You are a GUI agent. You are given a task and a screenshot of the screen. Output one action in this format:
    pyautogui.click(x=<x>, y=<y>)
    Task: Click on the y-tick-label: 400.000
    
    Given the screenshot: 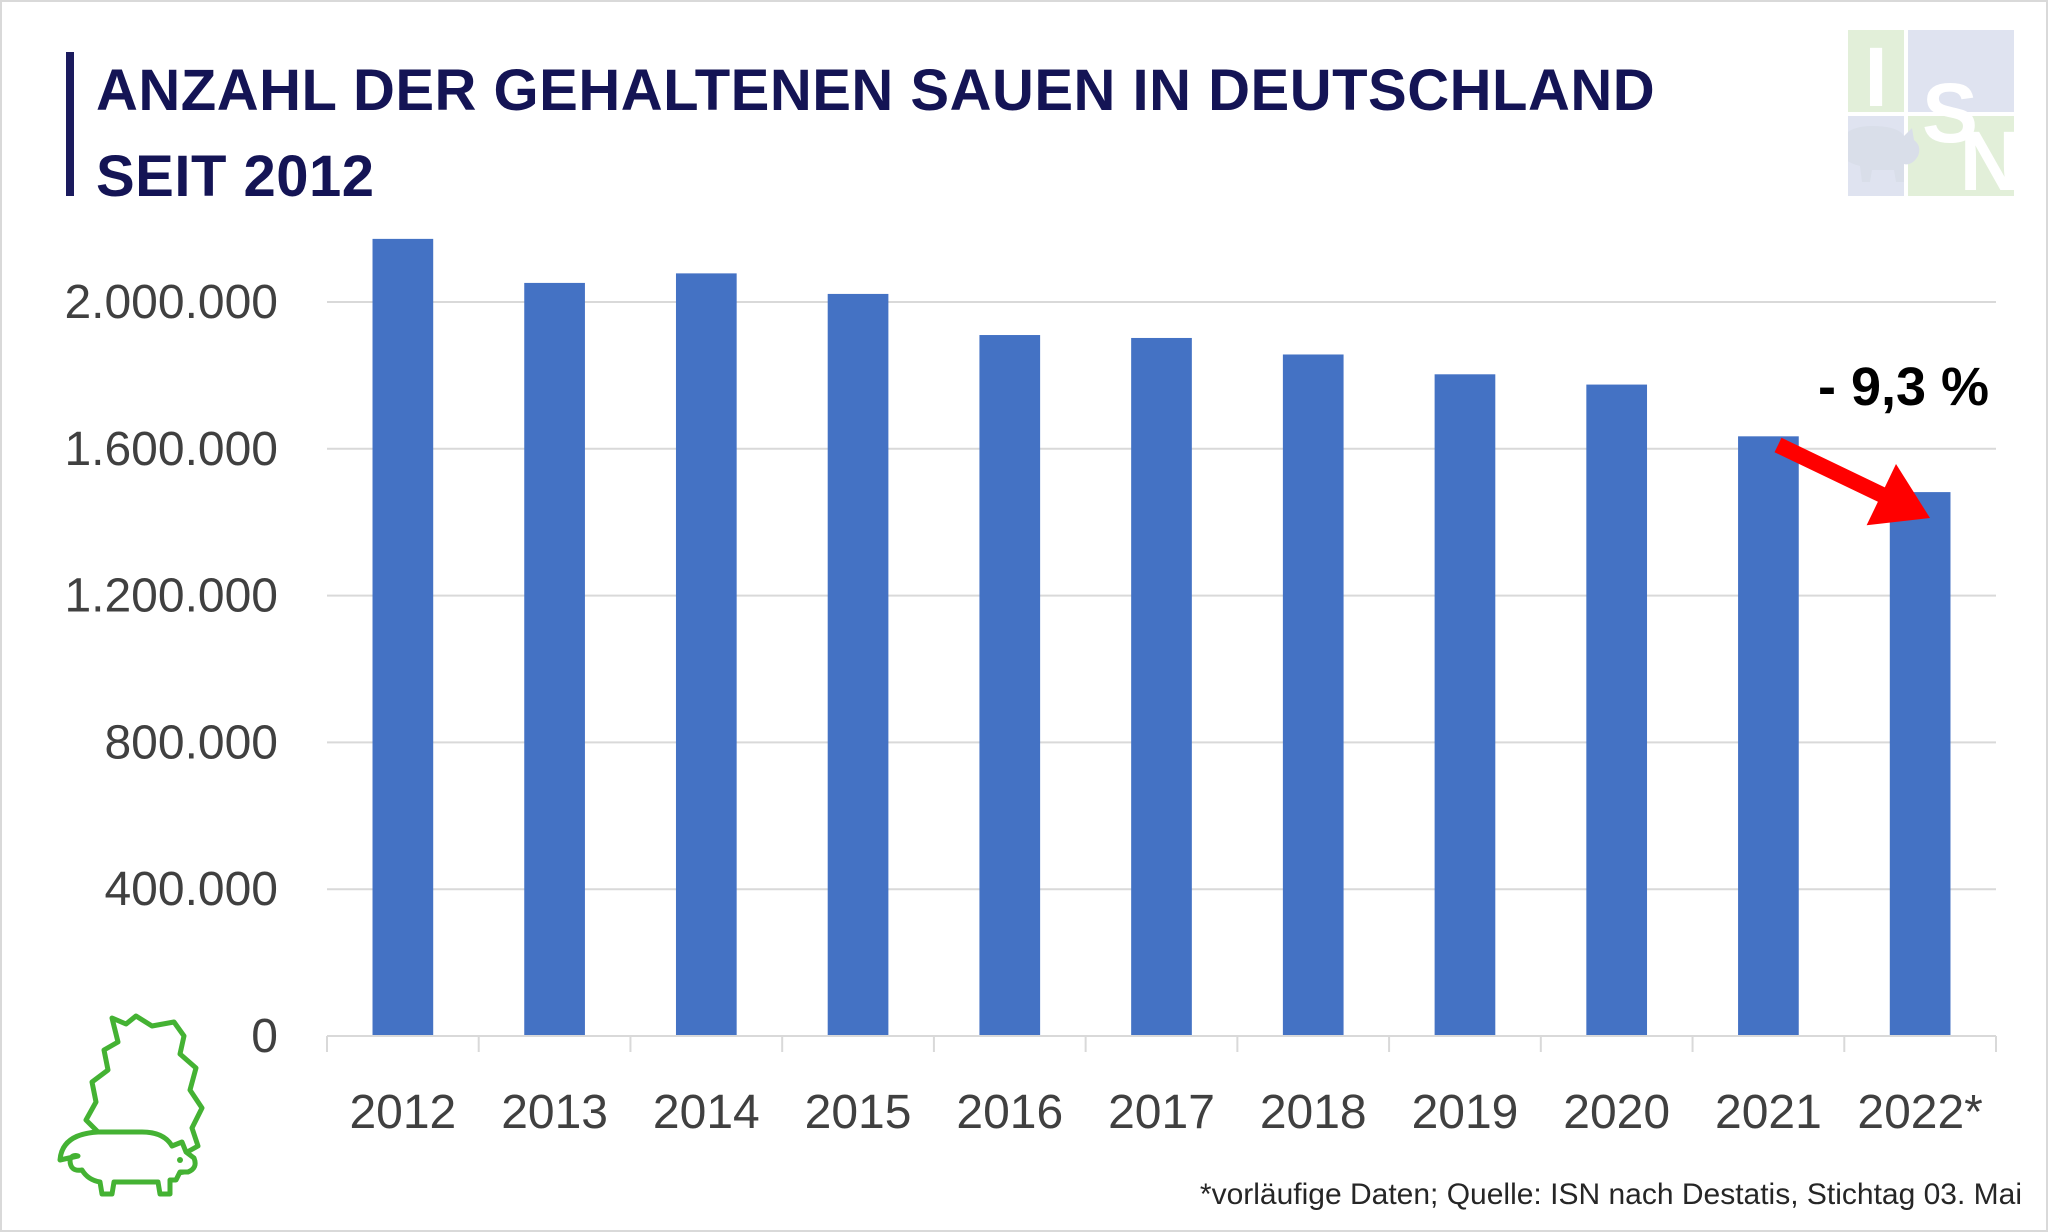 What is the action you would take?
    pyautogui.click(x=191, y=889)
    